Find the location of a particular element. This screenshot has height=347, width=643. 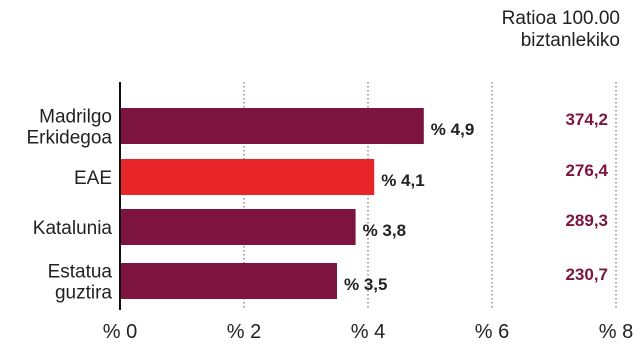

value-label-0: % 4,9 is located at coordinates (452, 129).